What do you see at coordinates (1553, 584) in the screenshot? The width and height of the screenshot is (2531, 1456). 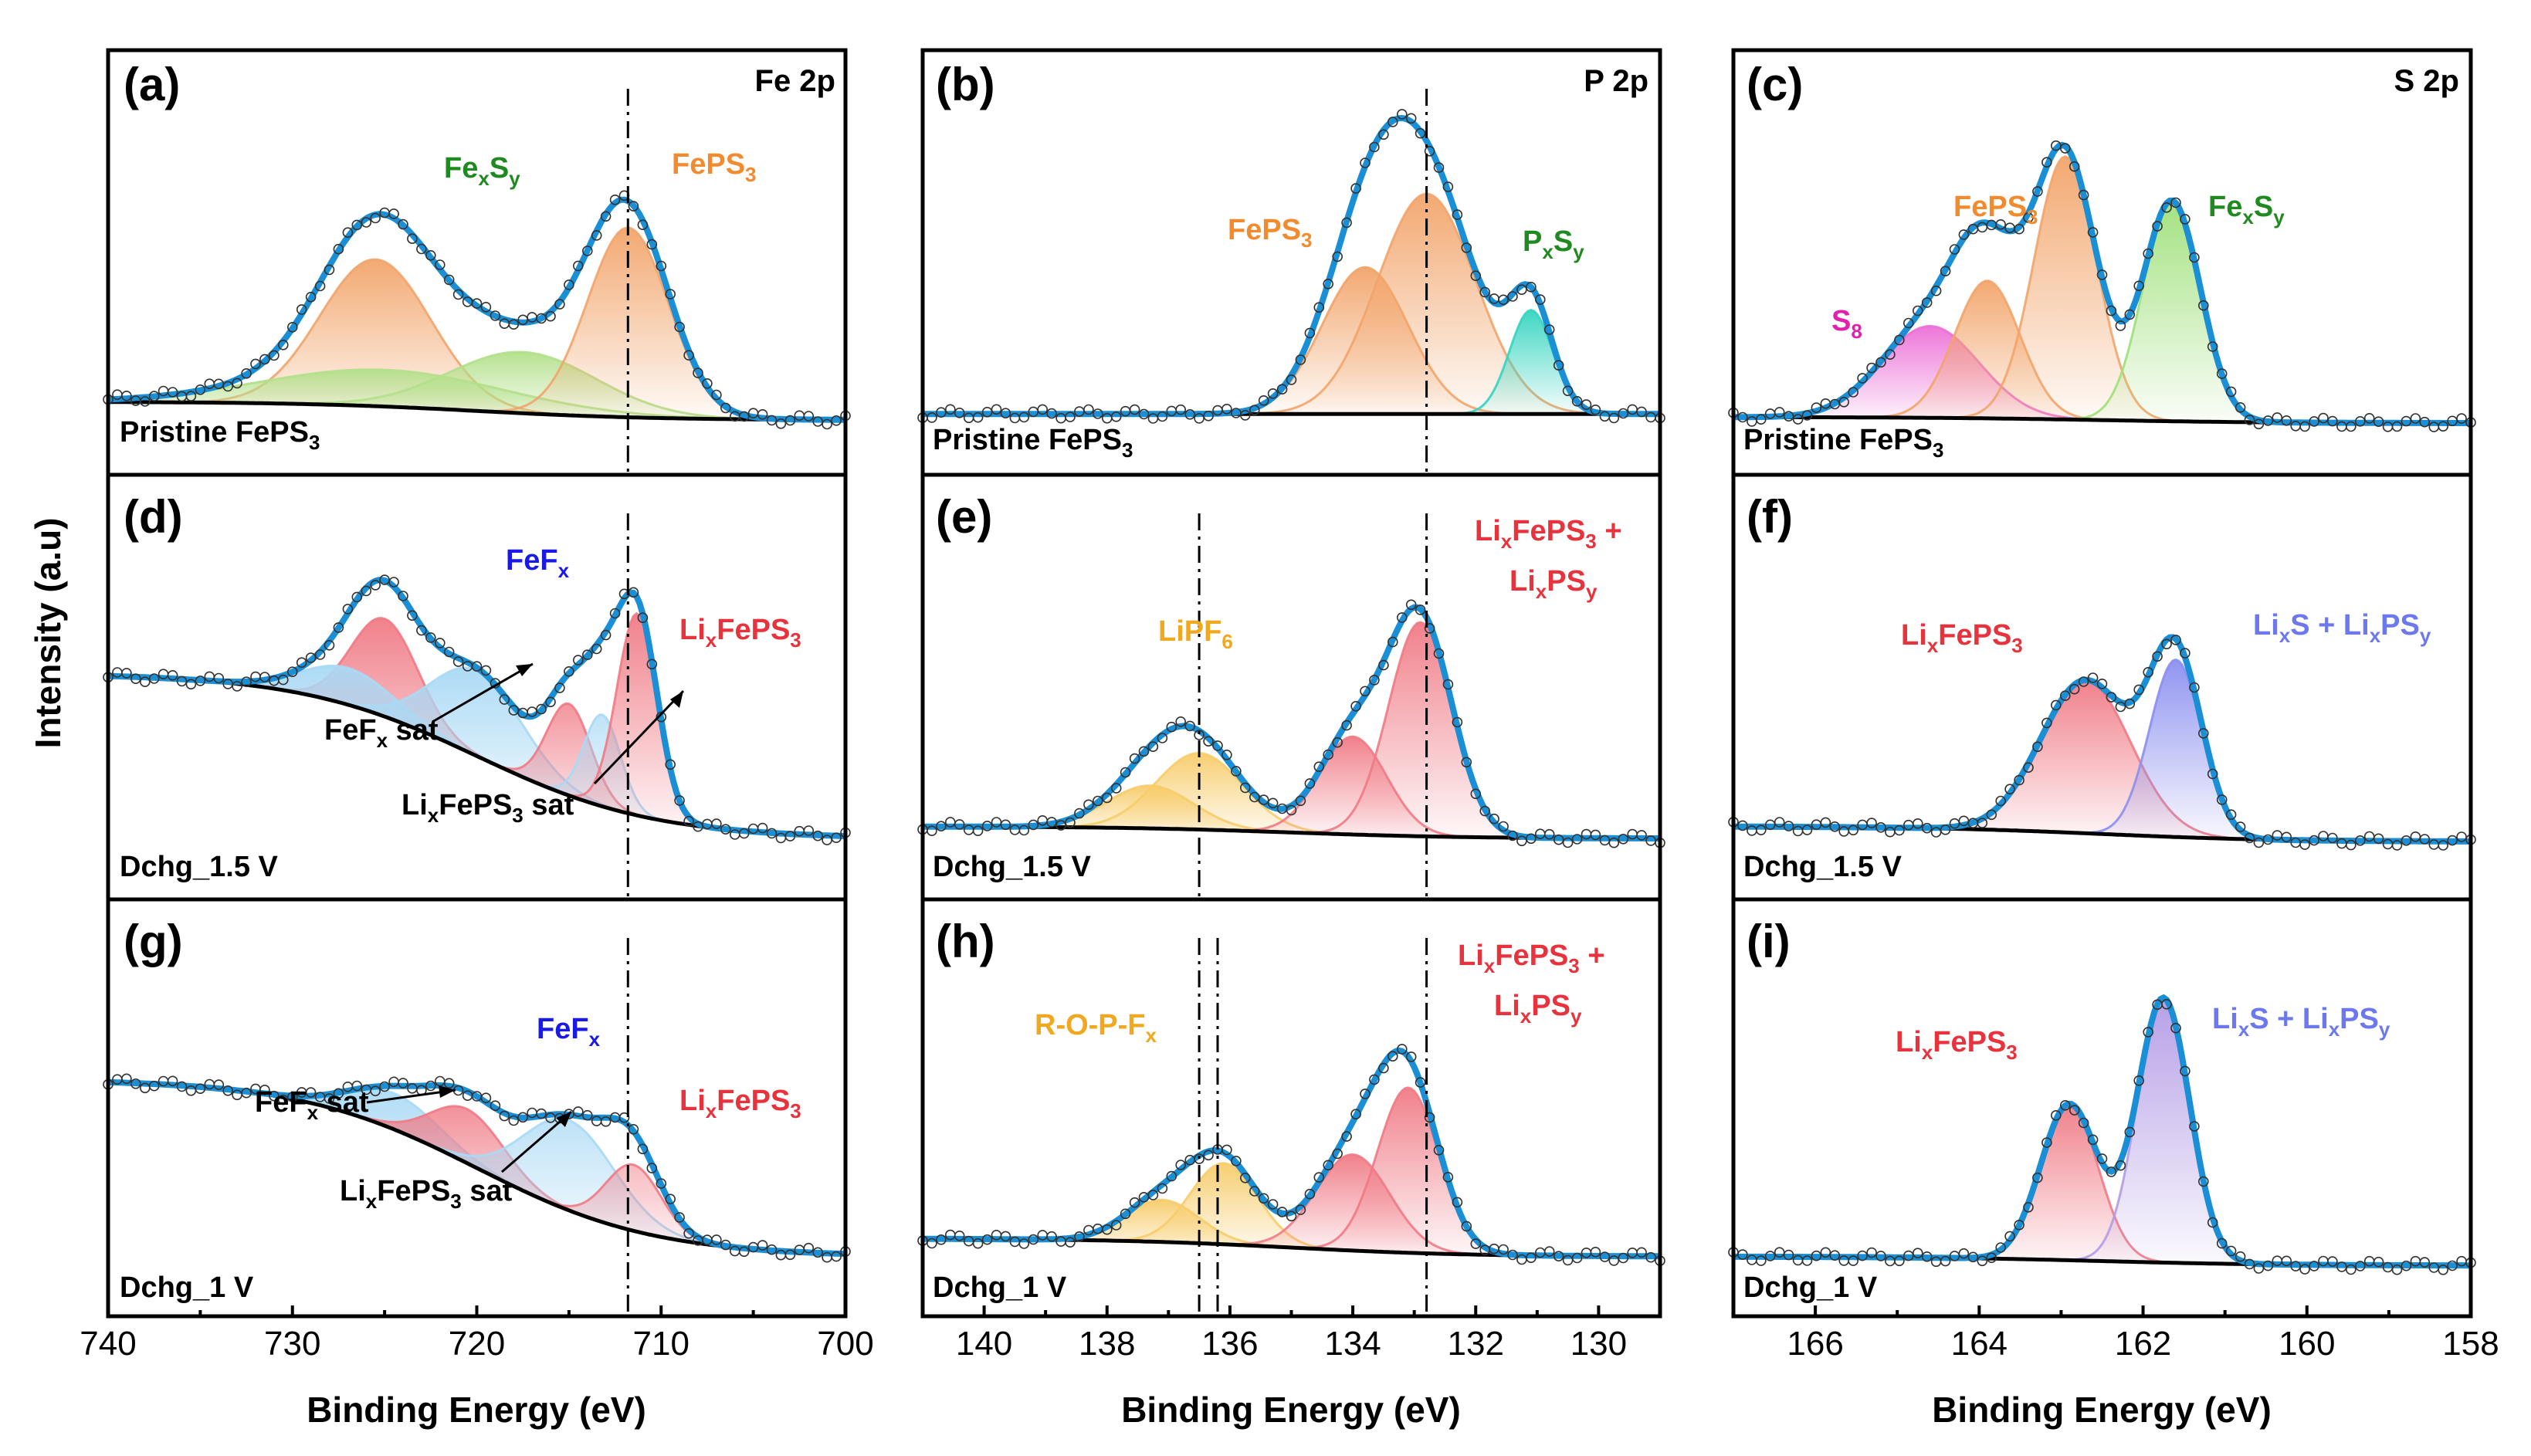 I see `annot-e-lixpsy: LixPSy` at bounding box center [1553, 584].